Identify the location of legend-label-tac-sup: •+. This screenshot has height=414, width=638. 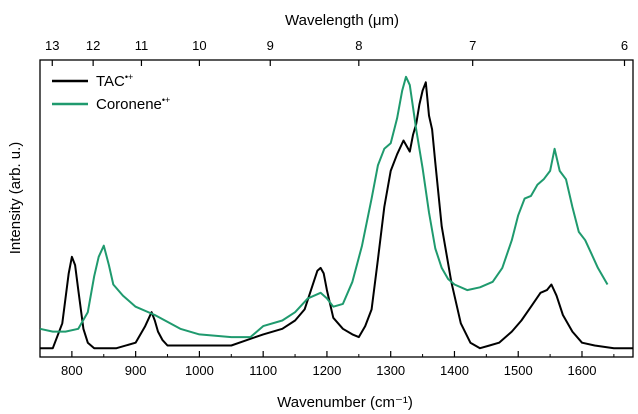
(129, 77).